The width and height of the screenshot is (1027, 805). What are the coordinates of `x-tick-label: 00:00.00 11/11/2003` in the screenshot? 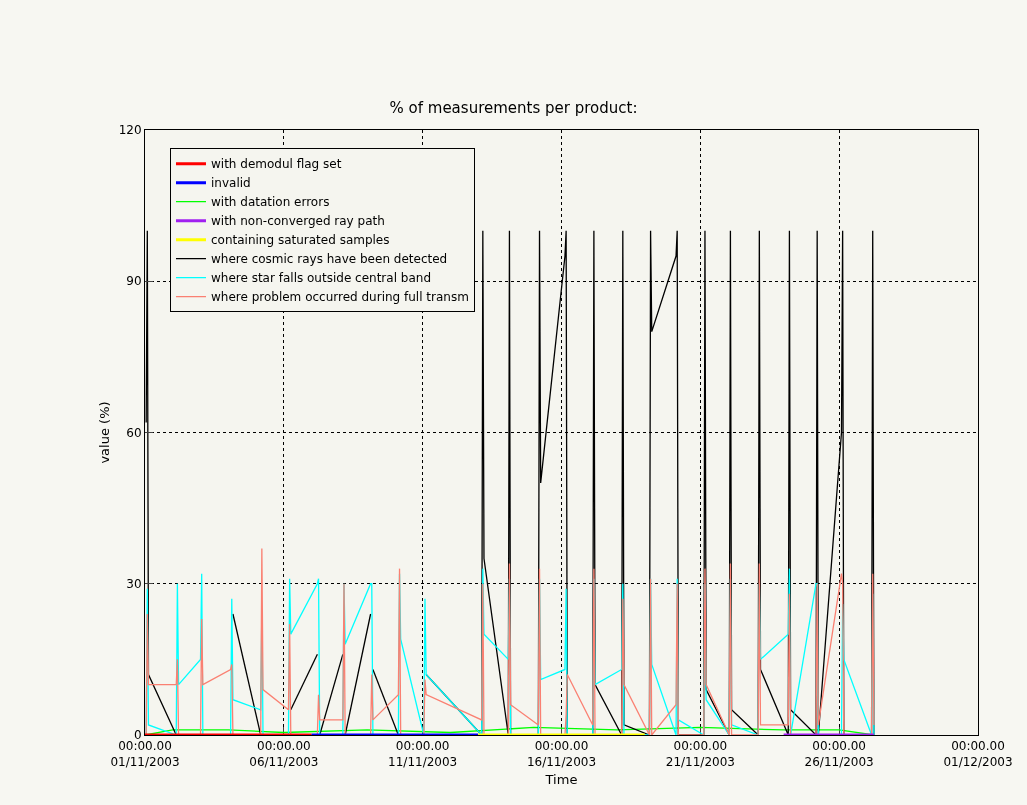 It's located at (423, 754).